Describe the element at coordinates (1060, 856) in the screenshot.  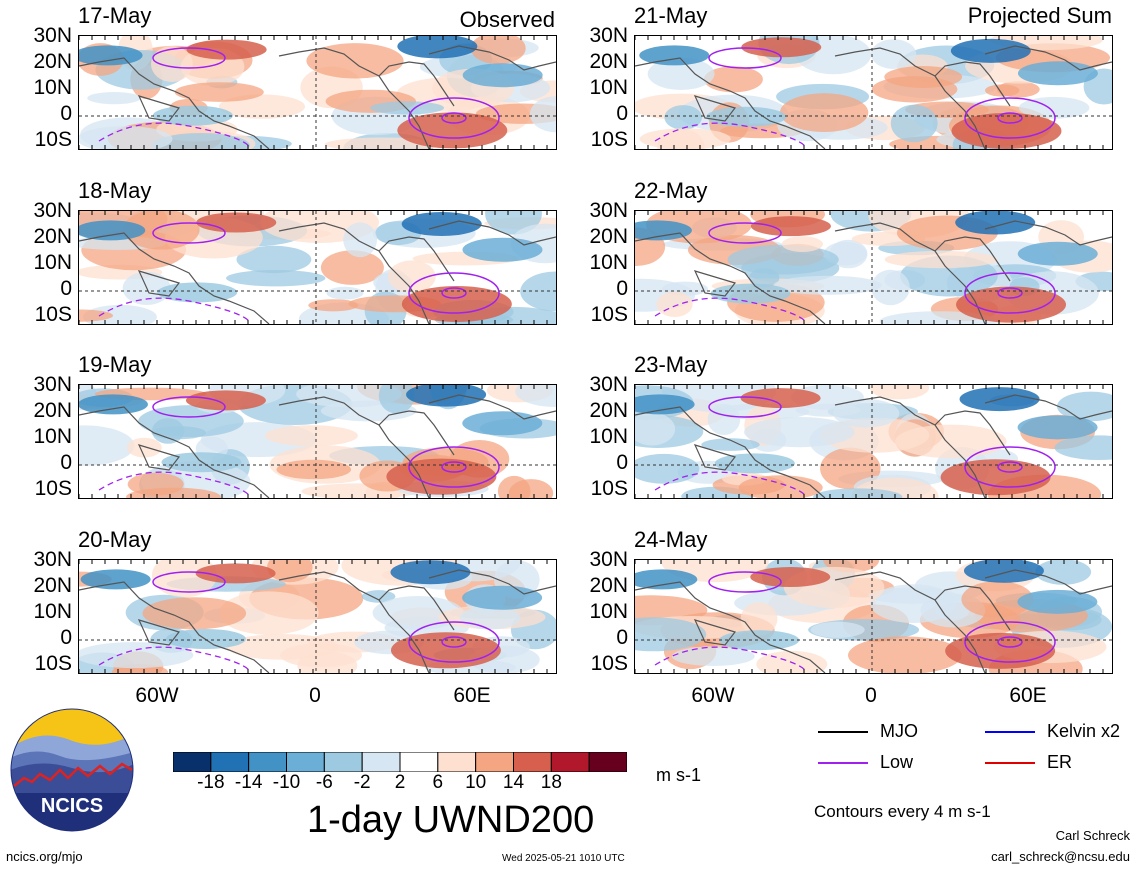
I see `author-email: carl_schreck@ncsu.edu` at that location.